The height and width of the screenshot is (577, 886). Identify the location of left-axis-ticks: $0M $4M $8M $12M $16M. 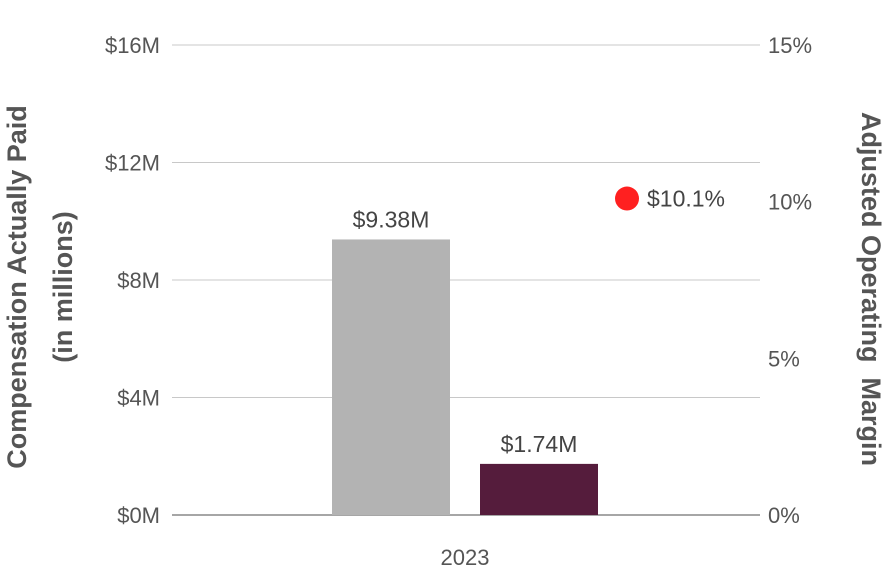
(132, 280).